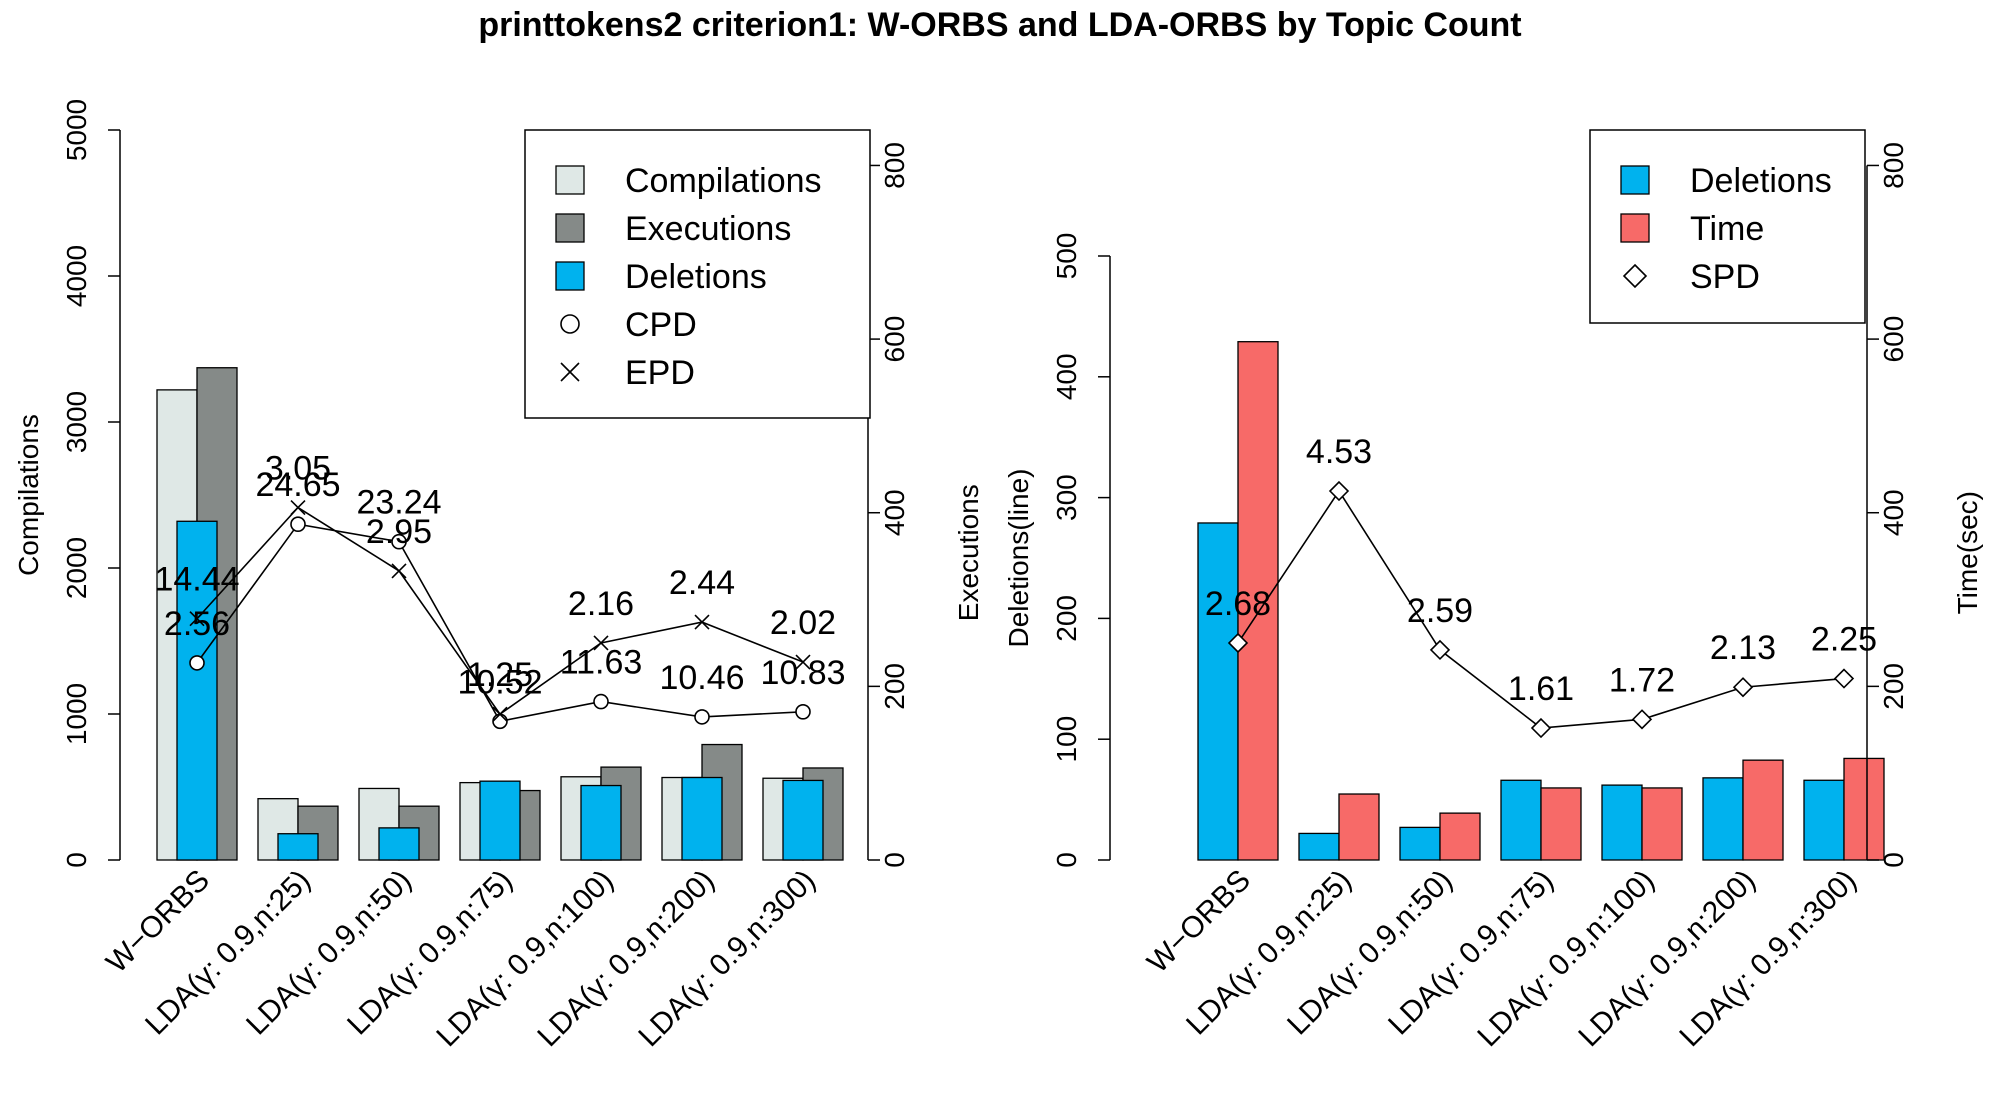 The width and height of the screenshot is (2000, 1100). Describe the element at coordinates (708, 229) in the screenshot. I see `left-legend-label-executions: Executions` at that location.